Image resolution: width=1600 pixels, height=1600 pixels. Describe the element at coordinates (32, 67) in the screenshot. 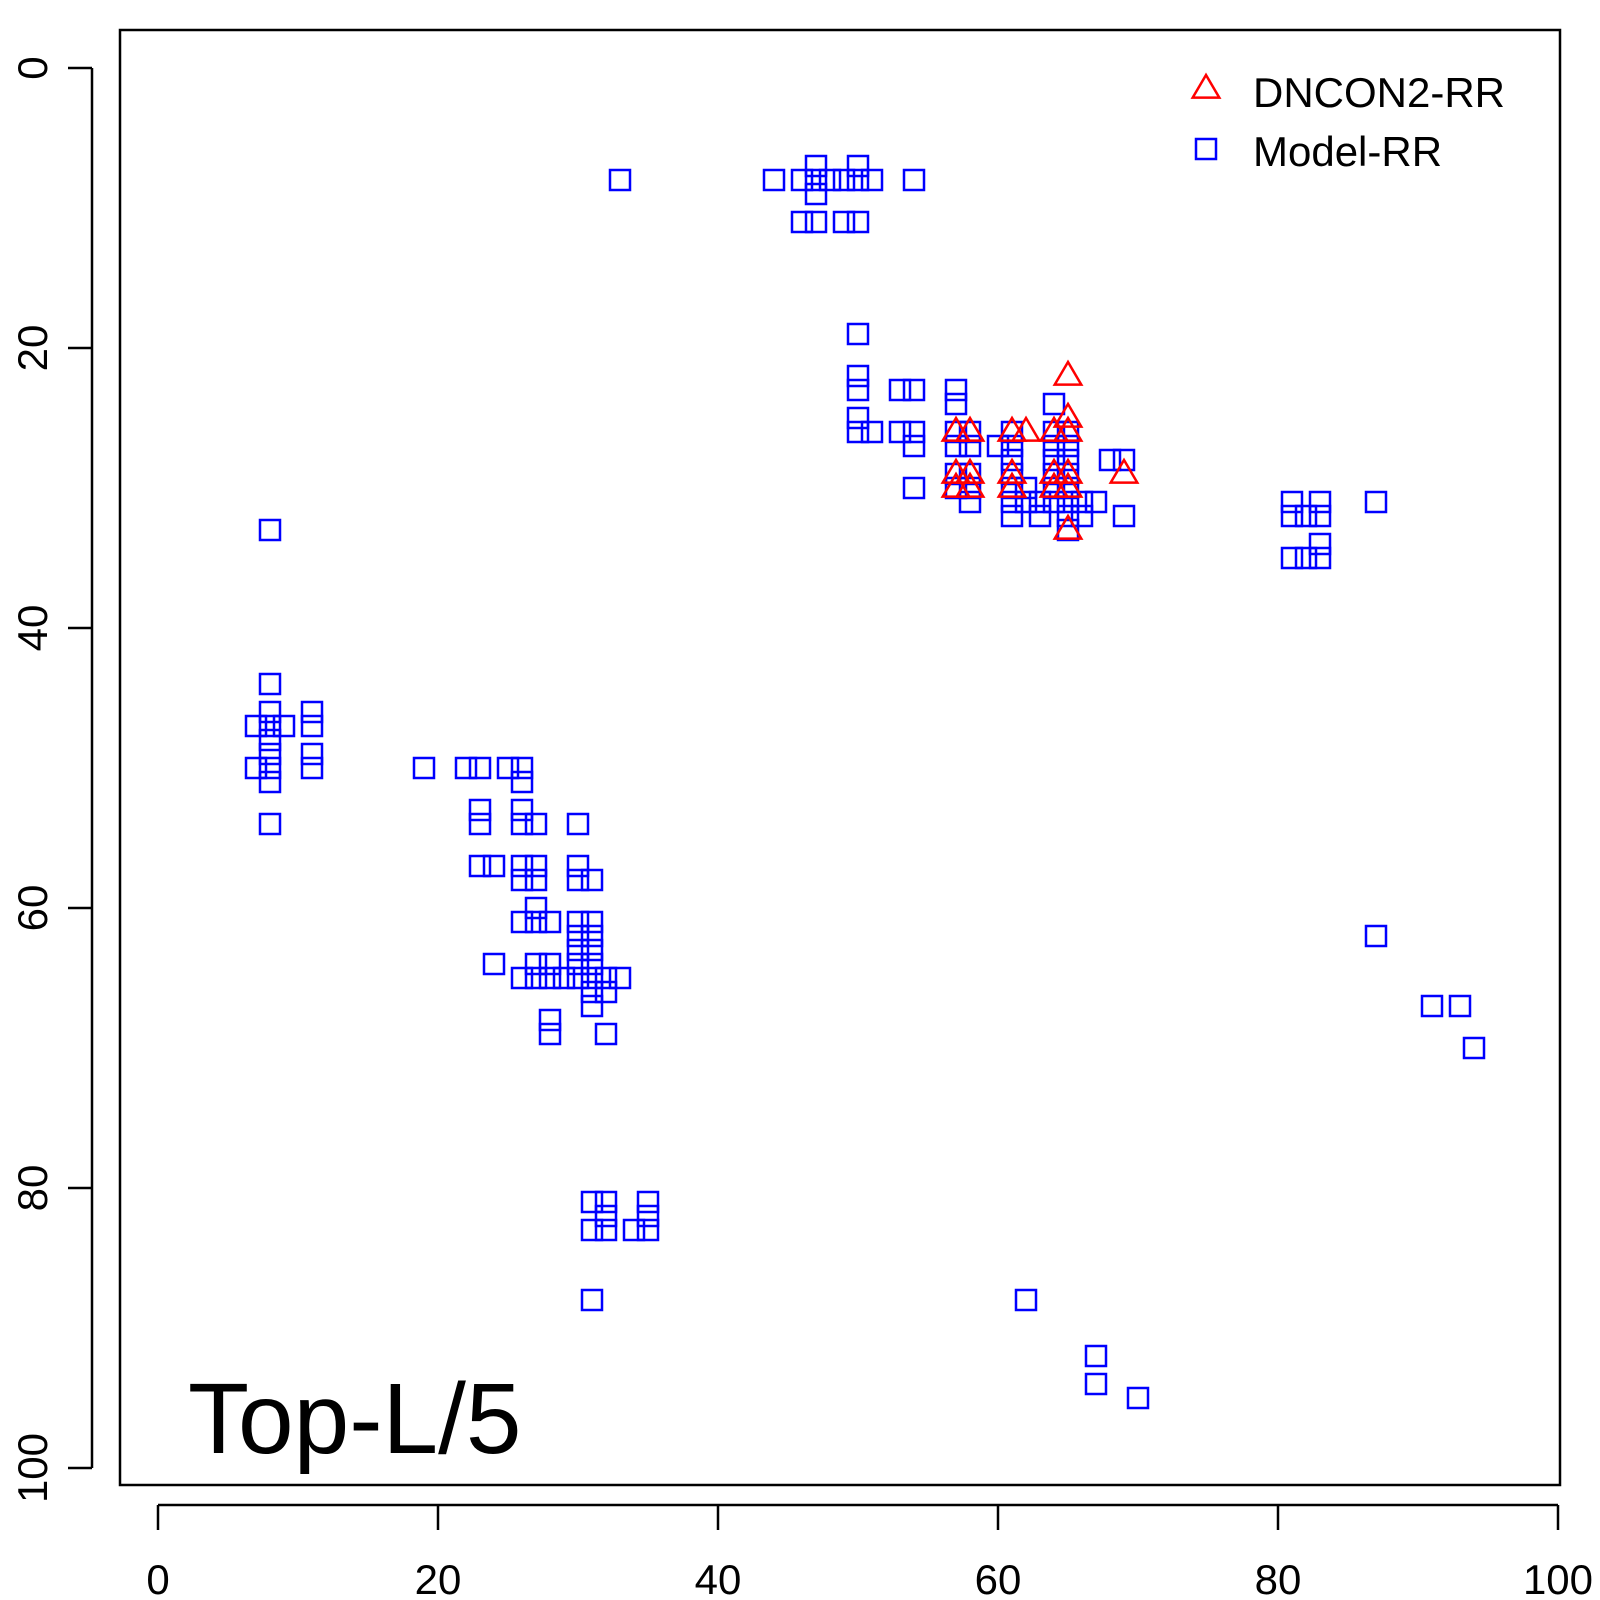

I see `y-tick-label: 0` at that location.